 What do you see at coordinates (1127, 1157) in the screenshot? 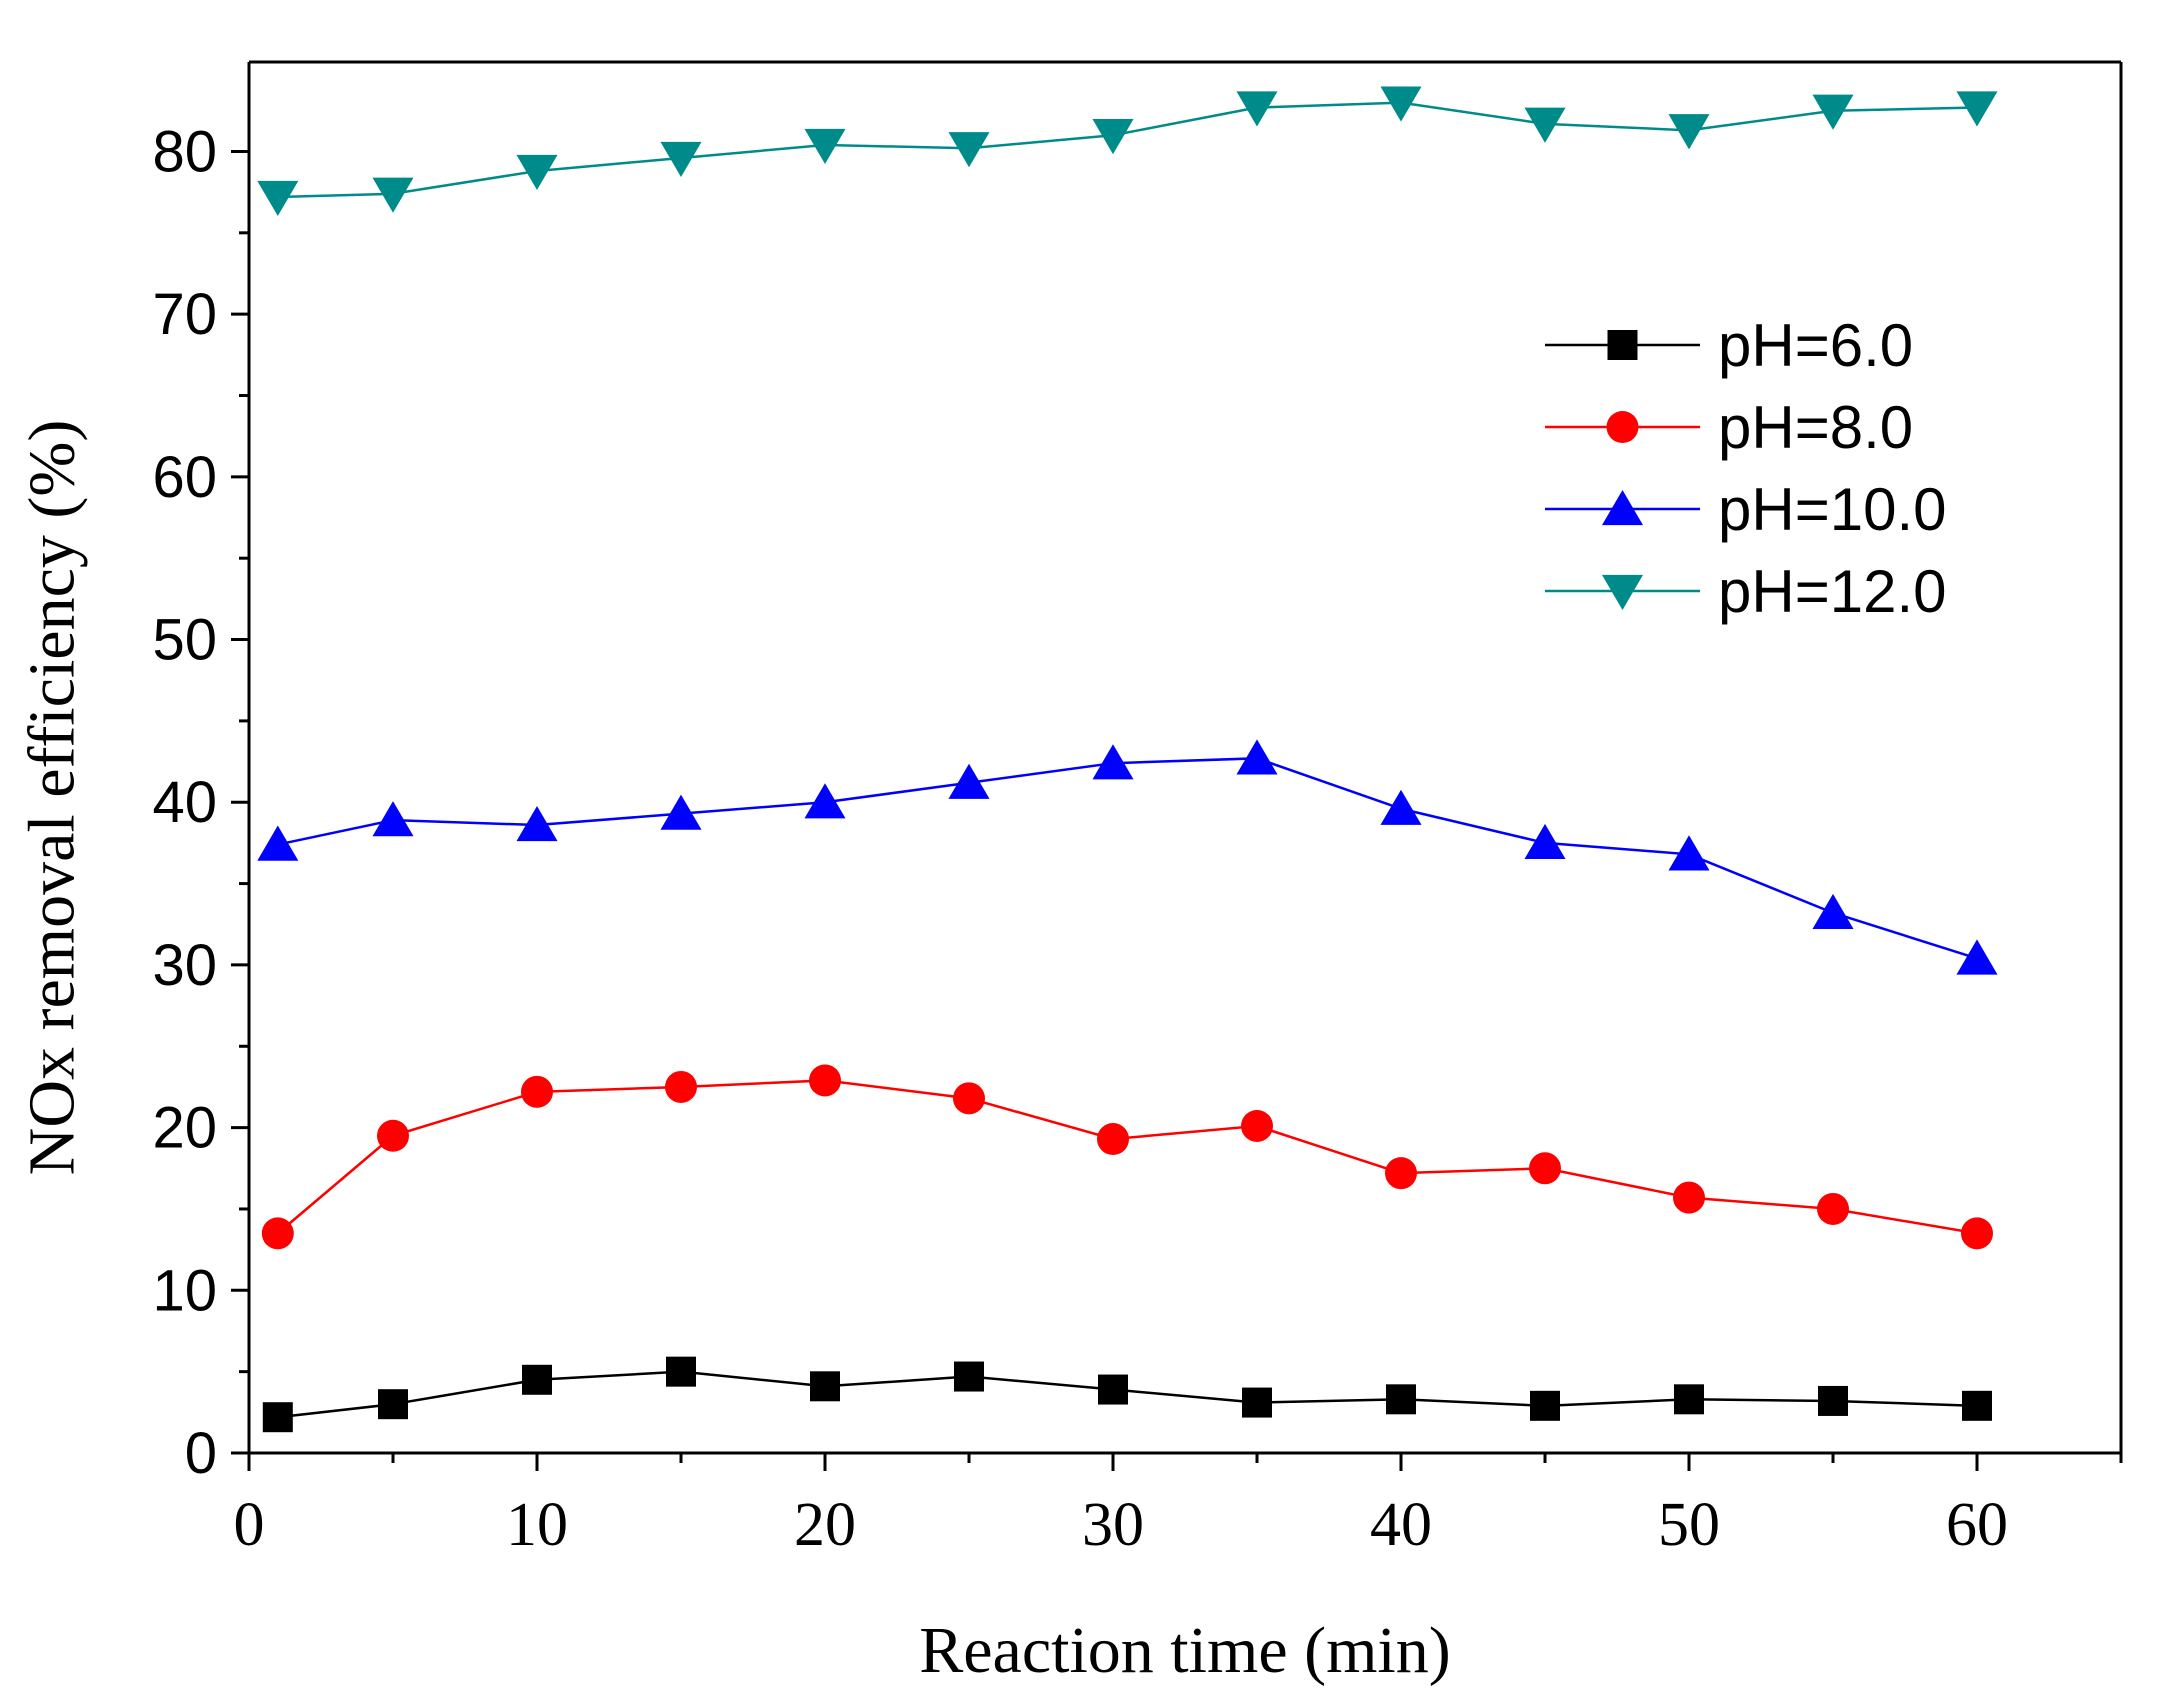
I see `series-pH=8.0` at bounding box center [1127, 1157].